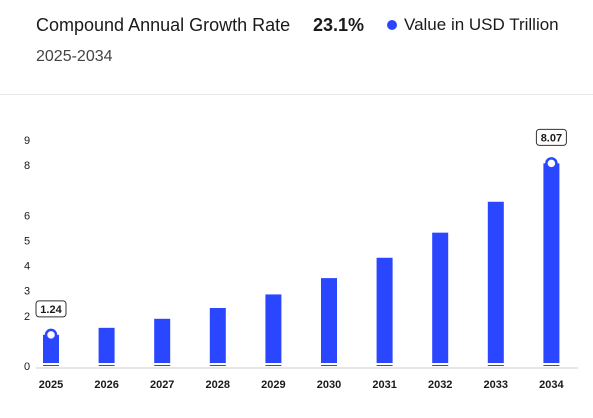 Image resolution: width=593 pixels, height=418 pixels. I want to click on data-point-marker-2034, so click(551, 163).